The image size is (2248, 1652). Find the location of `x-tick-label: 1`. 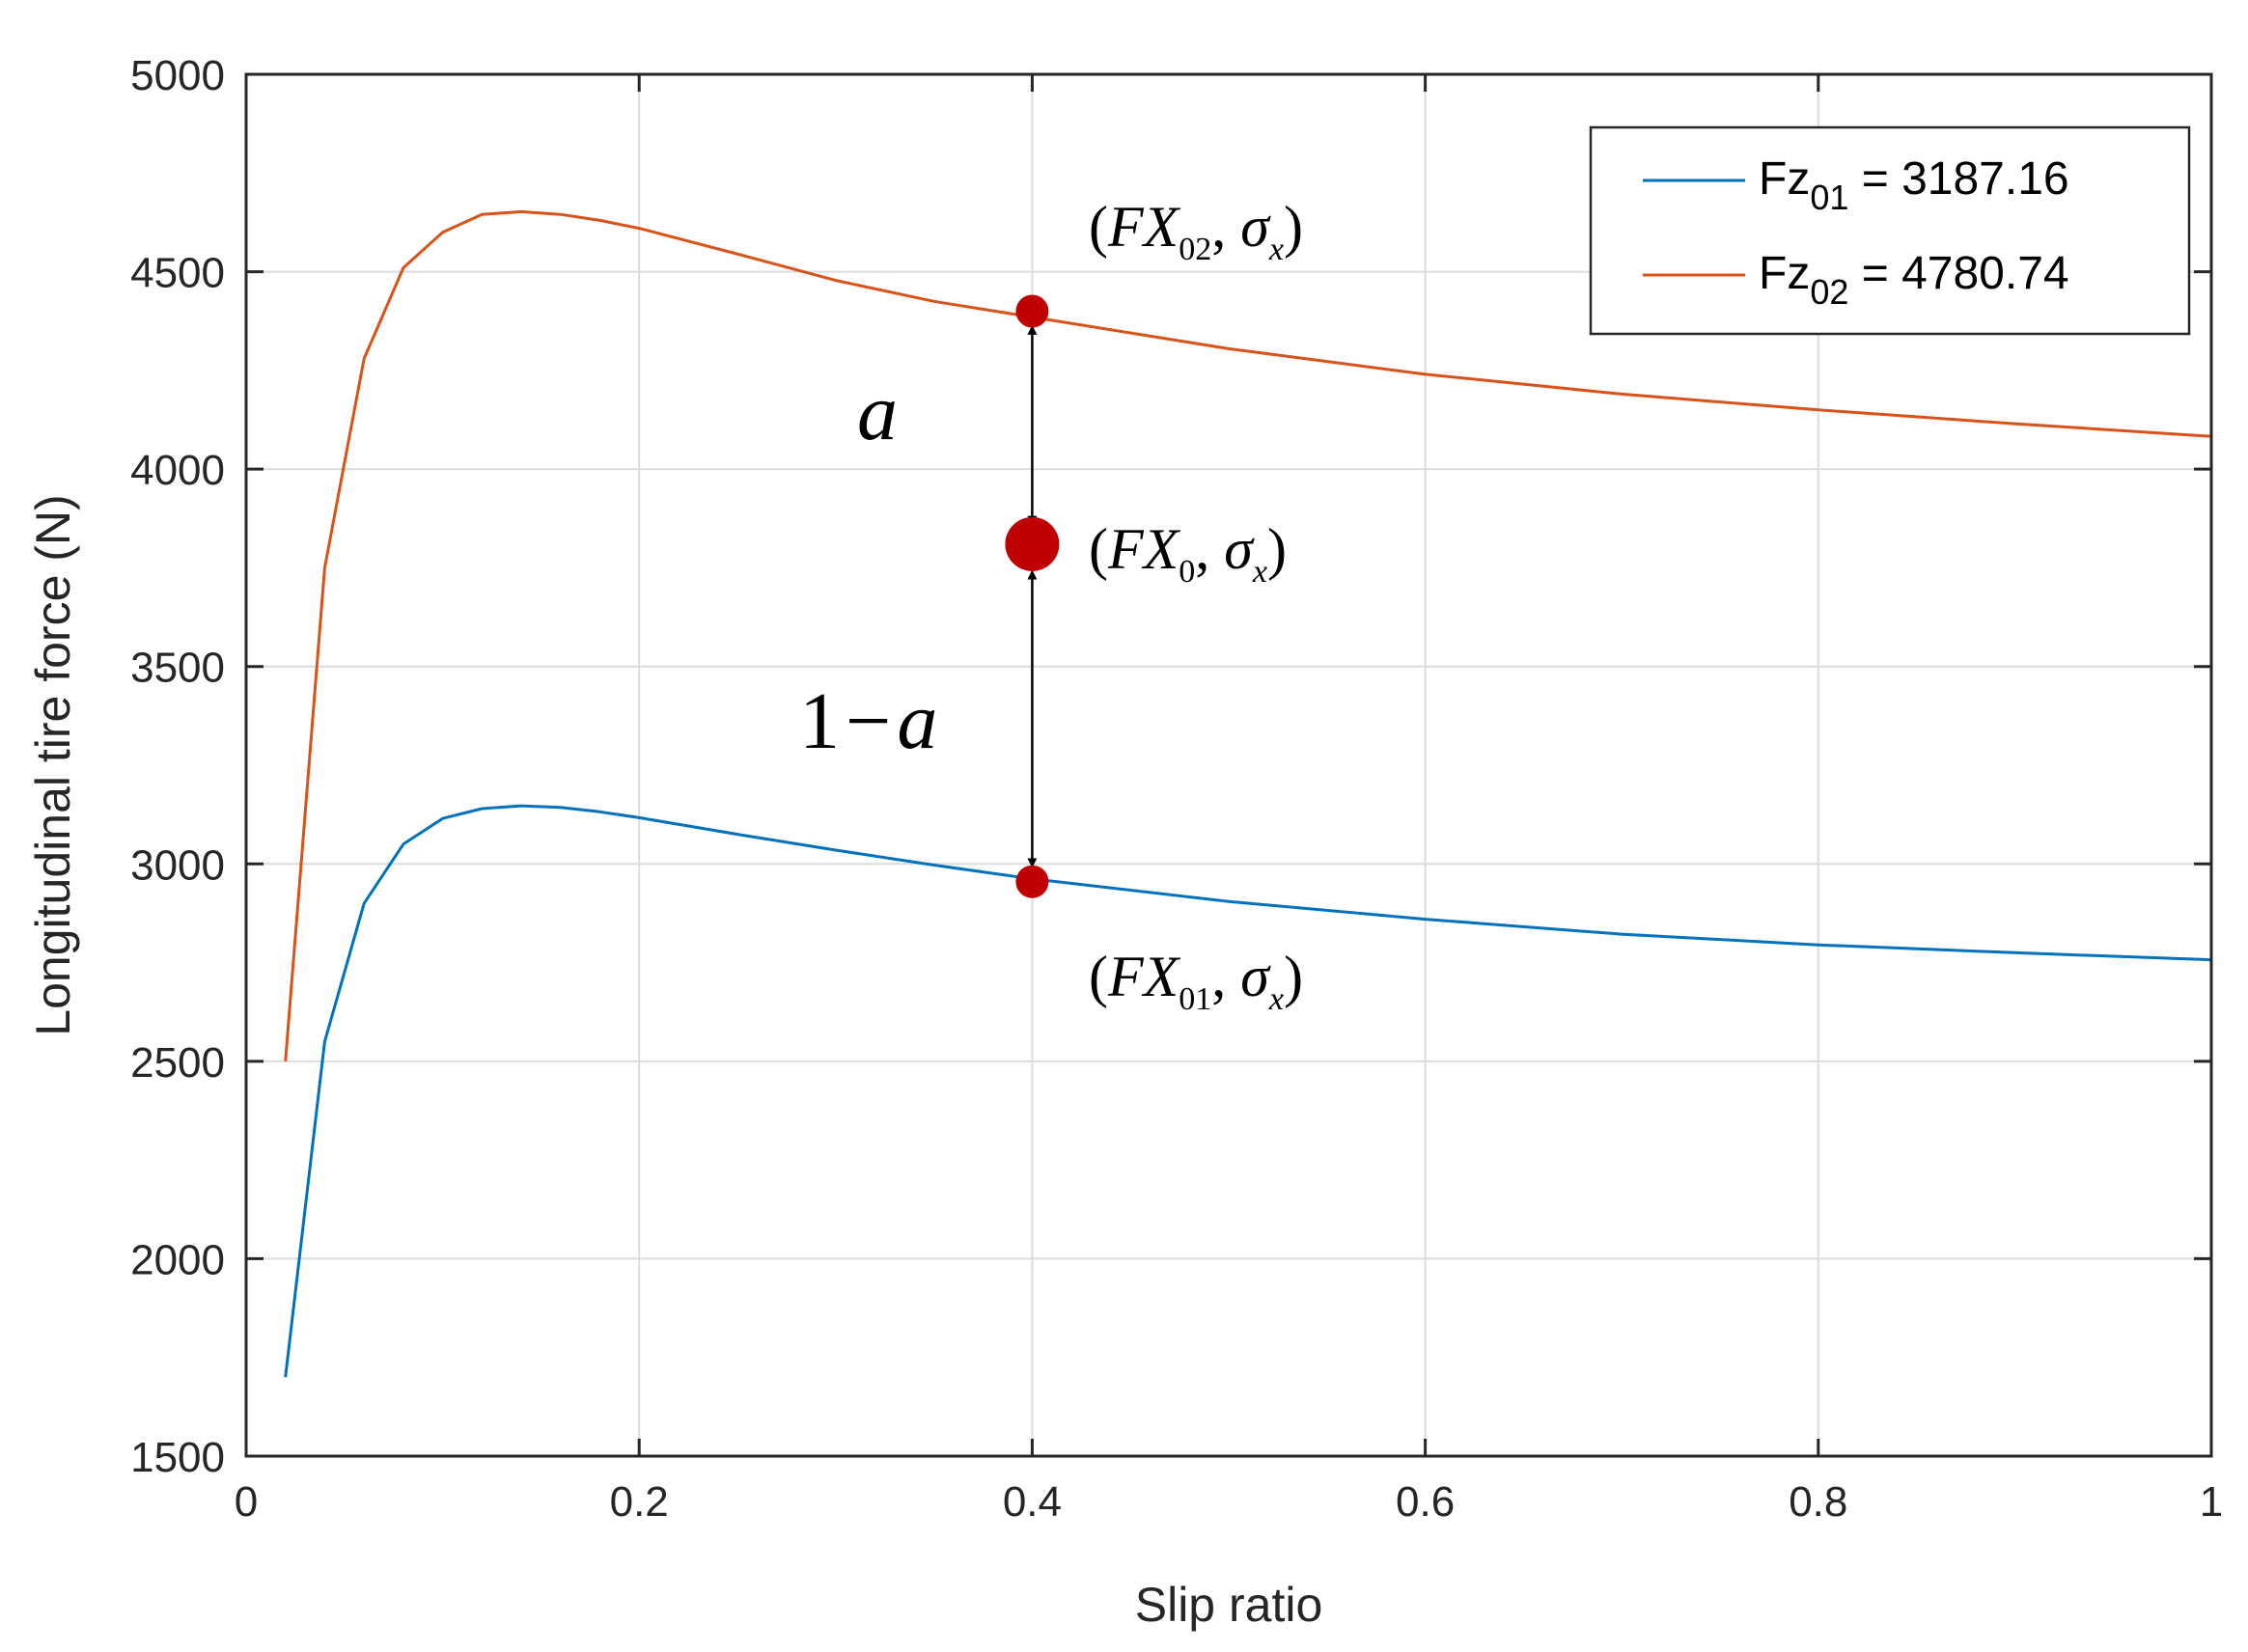

x-tick-label: 1 is located at coordinates (2211, 1502).